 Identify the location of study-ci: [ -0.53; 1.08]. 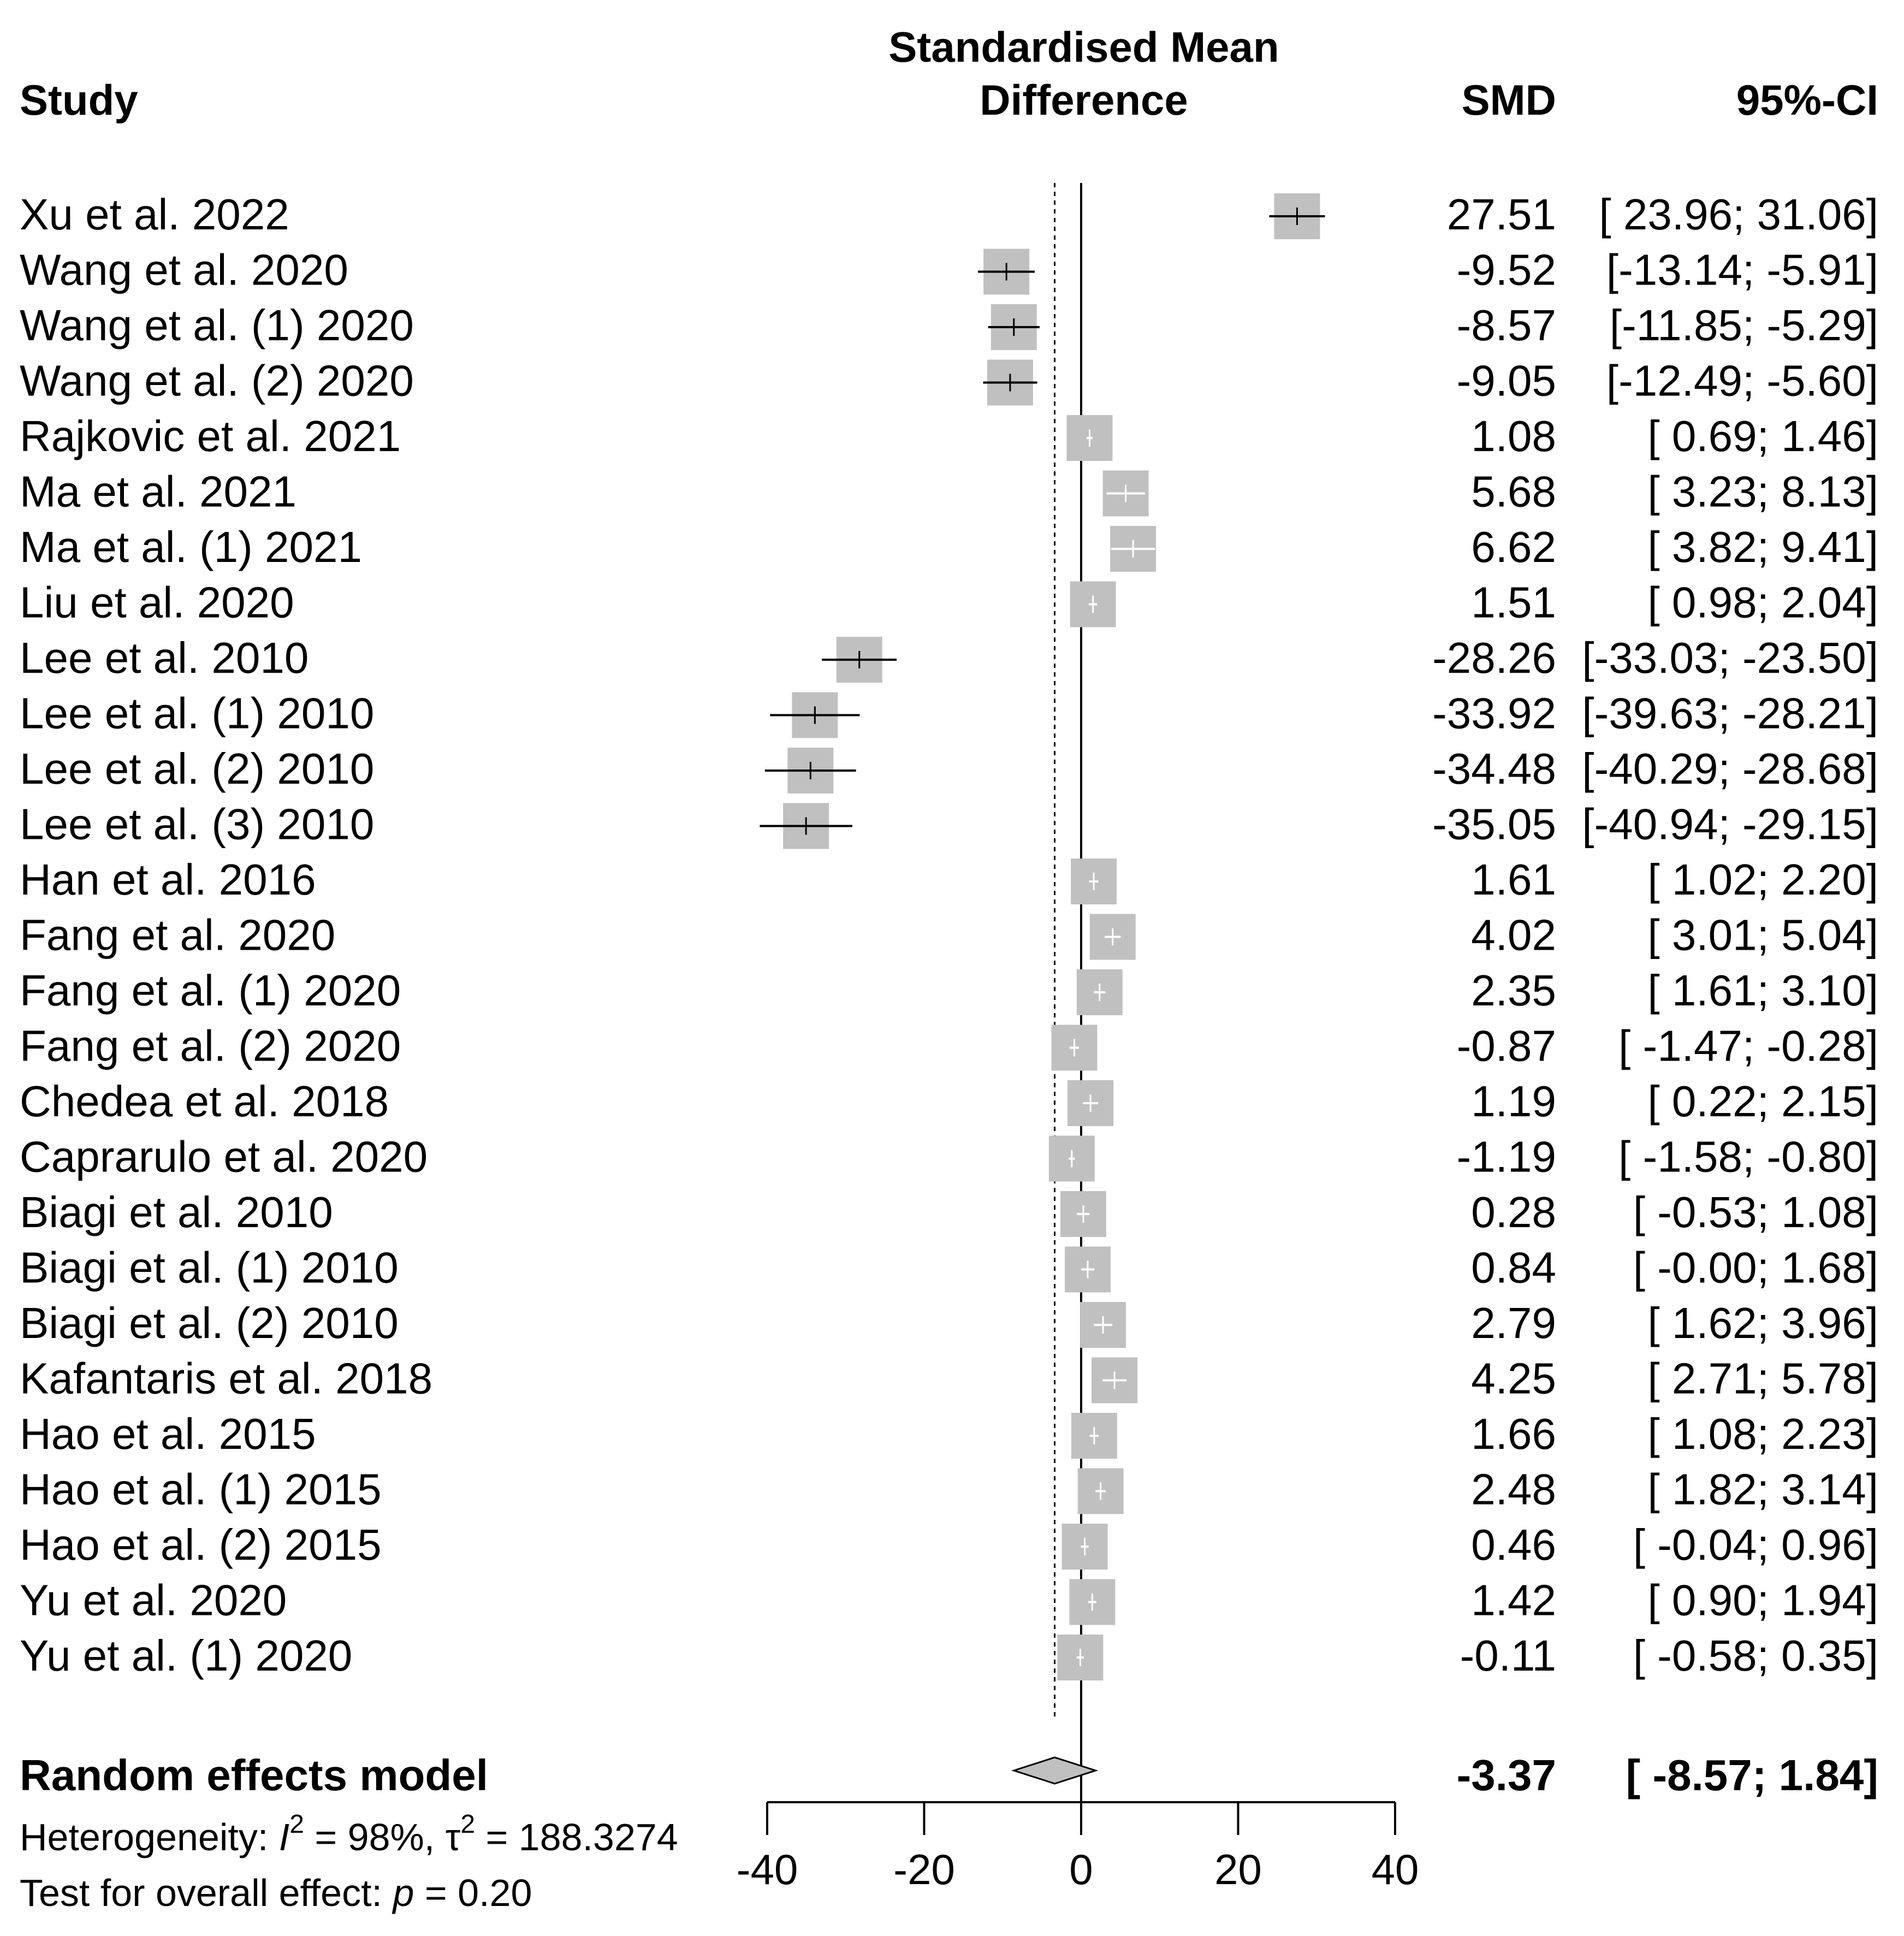
(1755, 1212).